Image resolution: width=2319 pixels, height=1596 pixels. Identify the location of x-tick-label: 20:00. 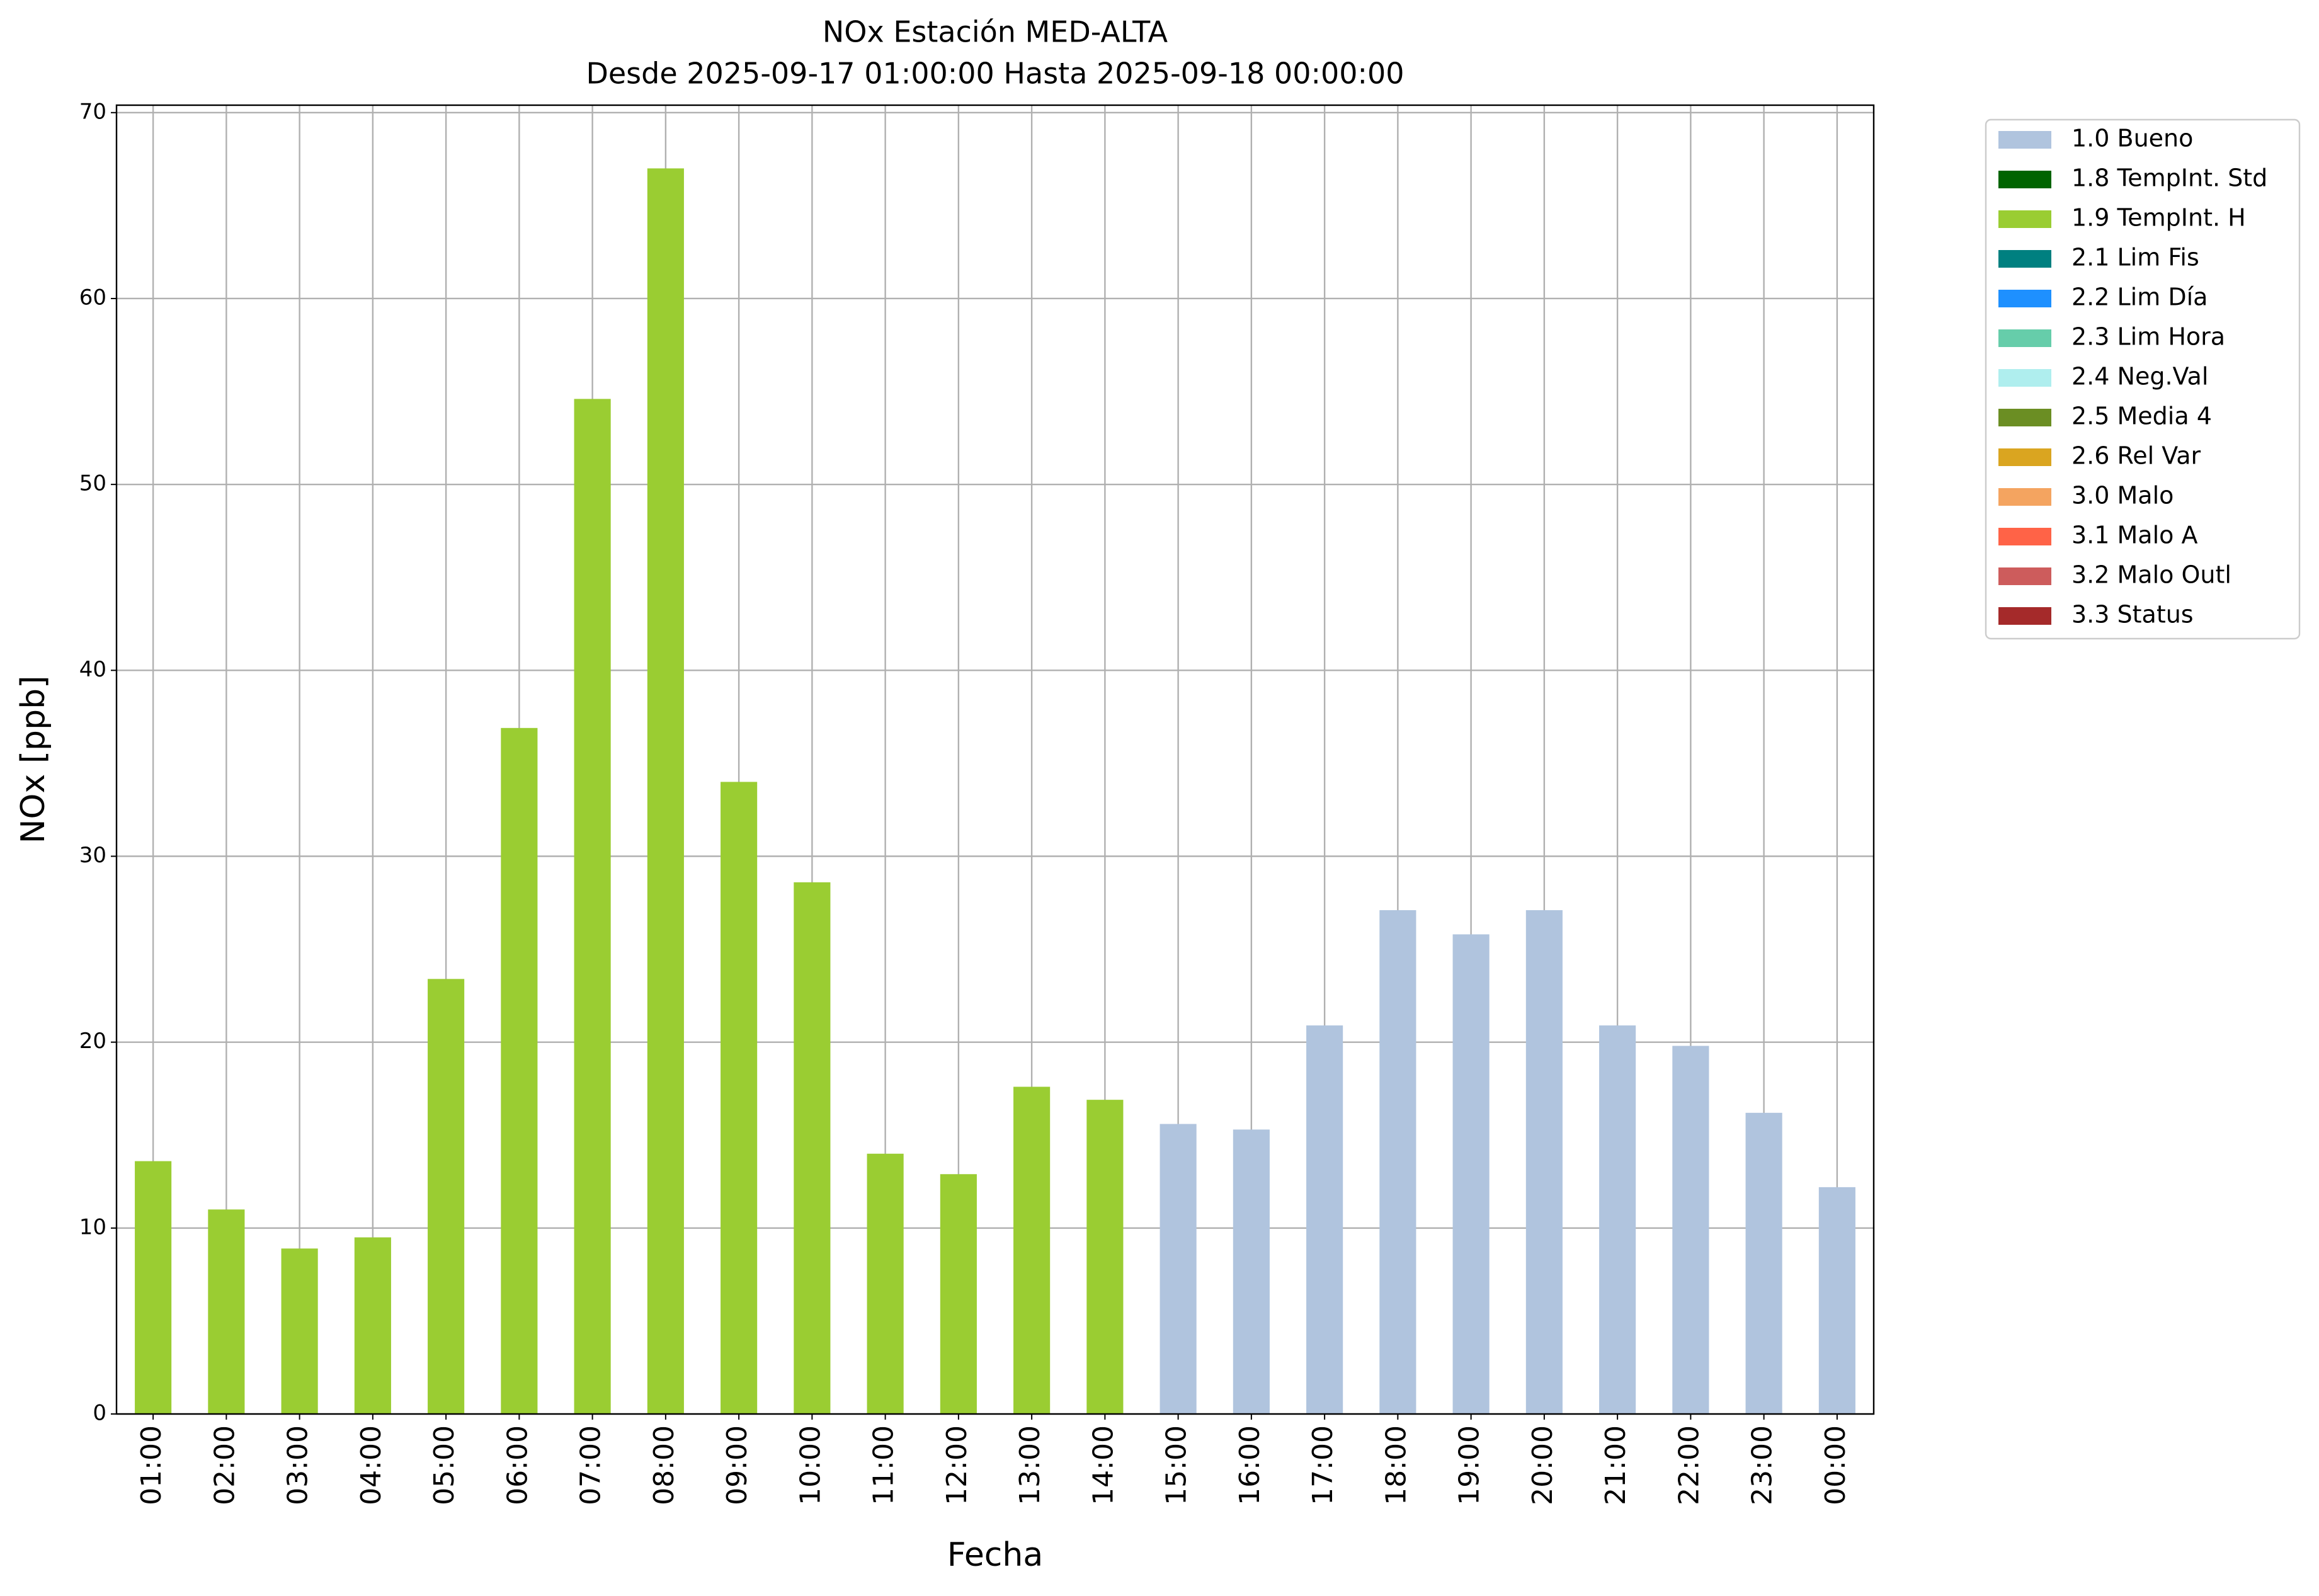
(1543, 1465).